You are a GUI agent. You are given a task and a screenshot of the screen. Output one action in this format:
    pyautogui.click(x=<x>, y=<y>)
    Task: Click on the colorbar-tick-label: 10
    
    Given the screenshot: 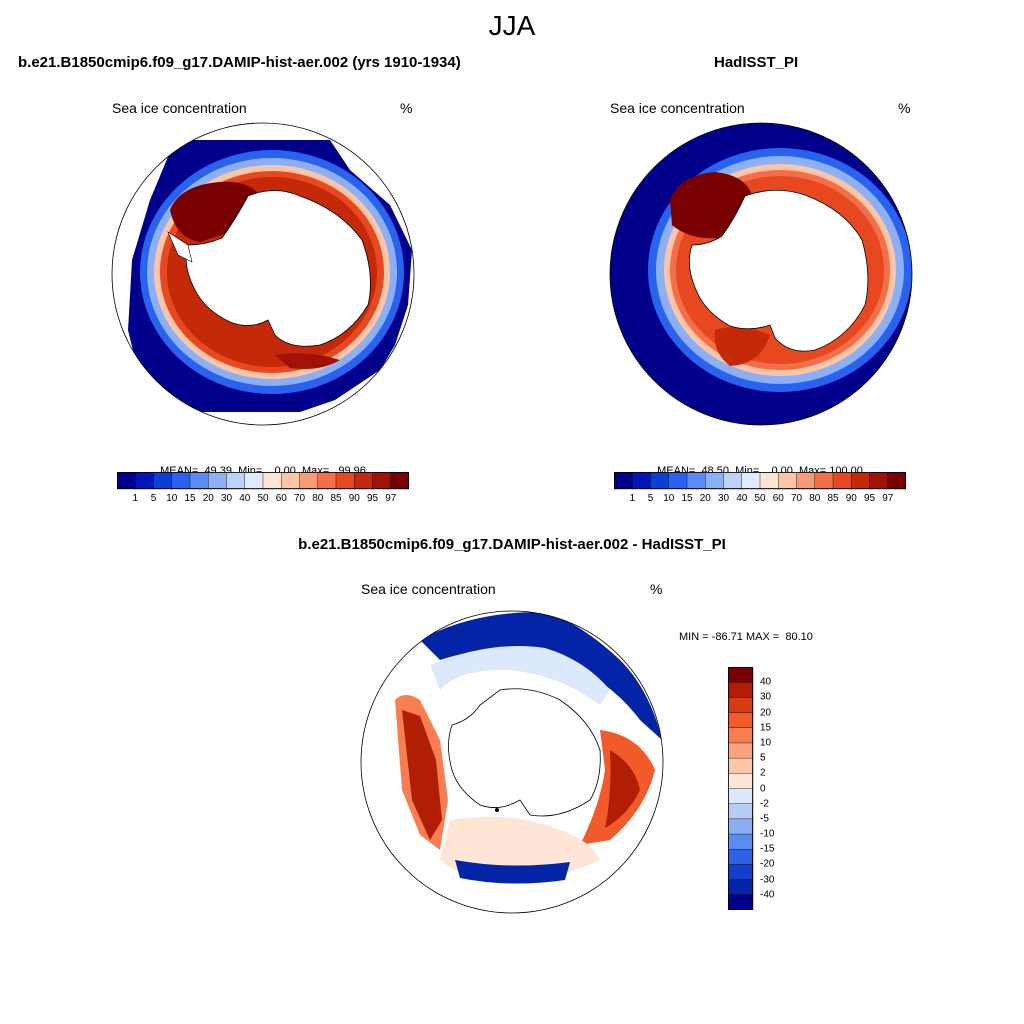 What is the action you would take?
    pyautogui.click(x=172, y=498)
    